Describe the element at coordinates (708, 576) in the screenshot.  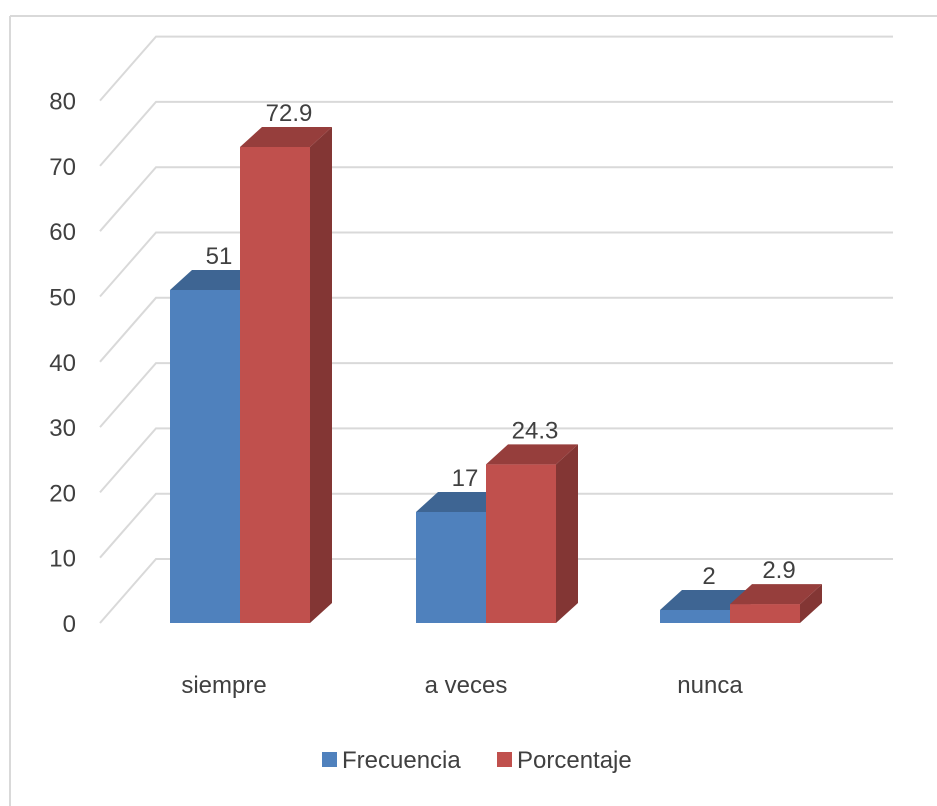
I see `data-label: 2` at that location.